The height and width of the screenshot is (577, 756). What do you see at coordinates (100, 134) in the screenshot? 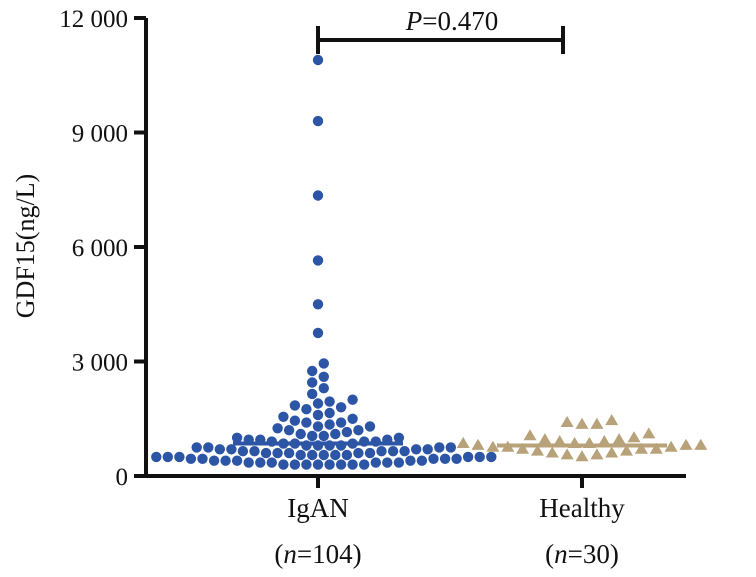
I see `y-tick-label: 9 000` at bounding box center [100, 134].